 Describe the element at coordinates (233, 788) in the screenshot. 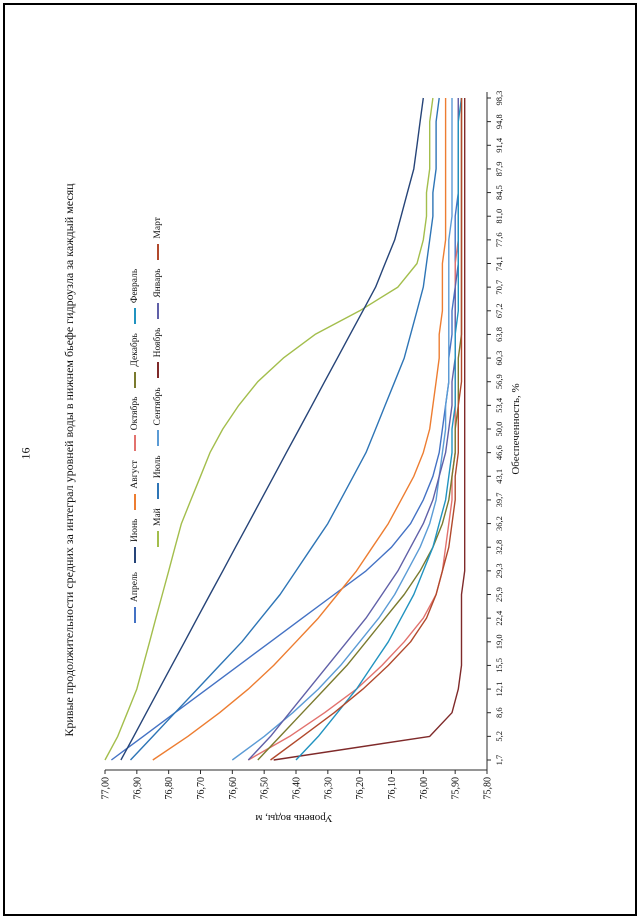

I see `y-axis-tick-label: 76,60` at that location.